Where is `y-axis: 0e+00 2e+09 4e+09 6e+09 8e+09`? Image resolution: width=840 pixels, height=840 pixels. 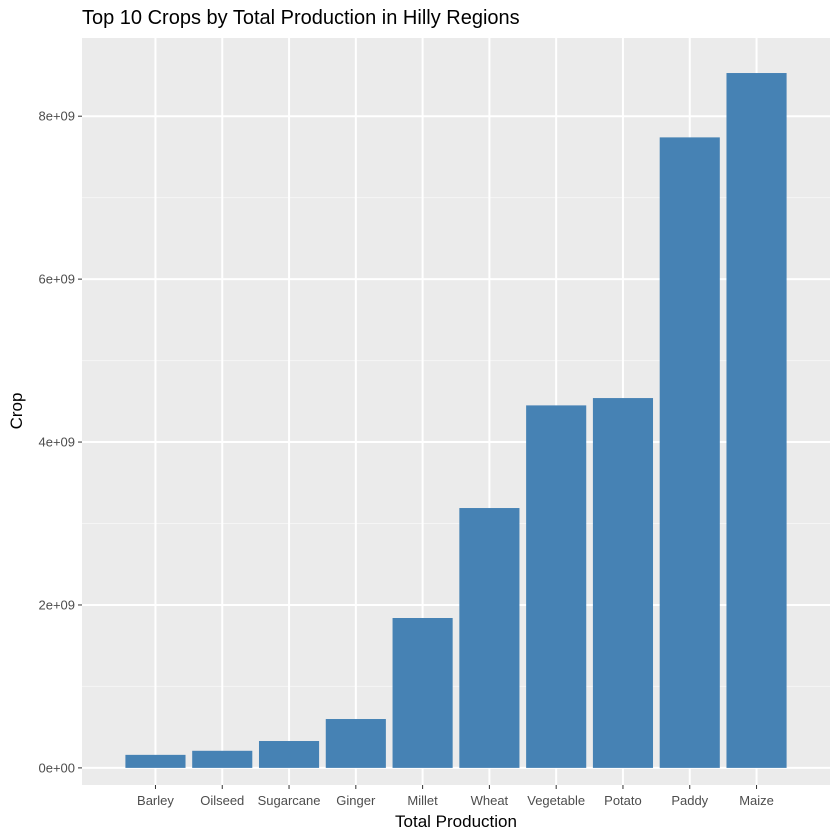
y-axis: 0e+00 2e+09 4e+09 6e+09 8e+09 is located at coordinates (60, 442).